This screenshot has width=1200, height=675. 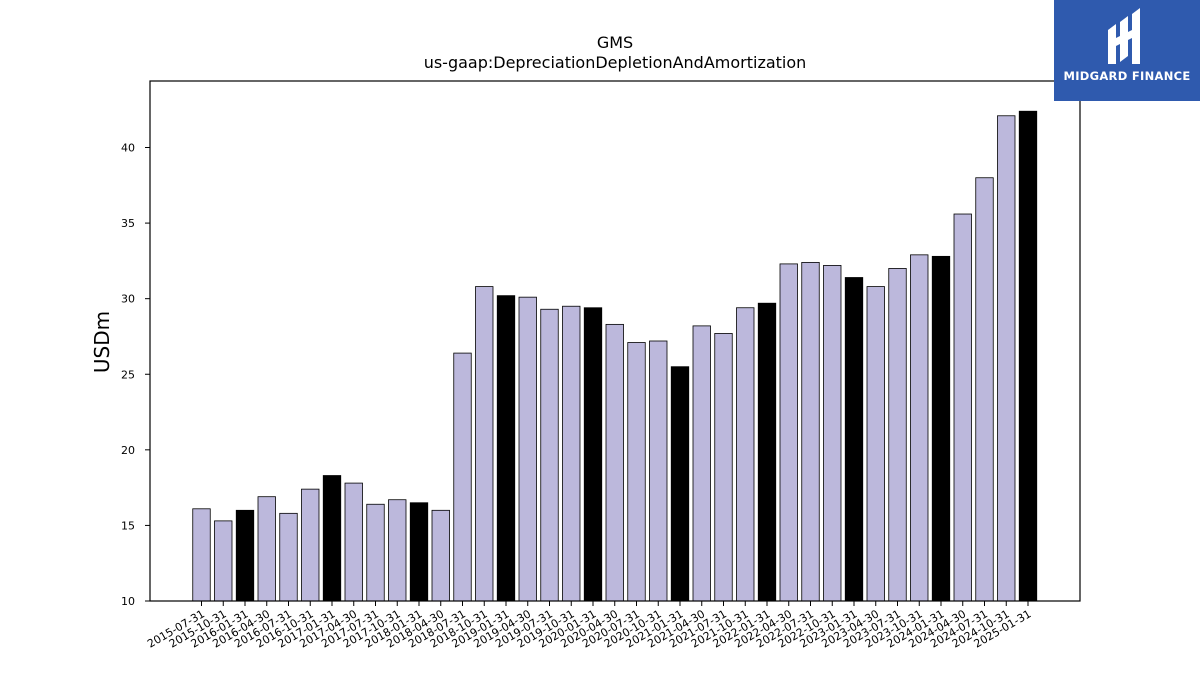 I want to click on y-tick-label: 15, so click(x=128, y=525).